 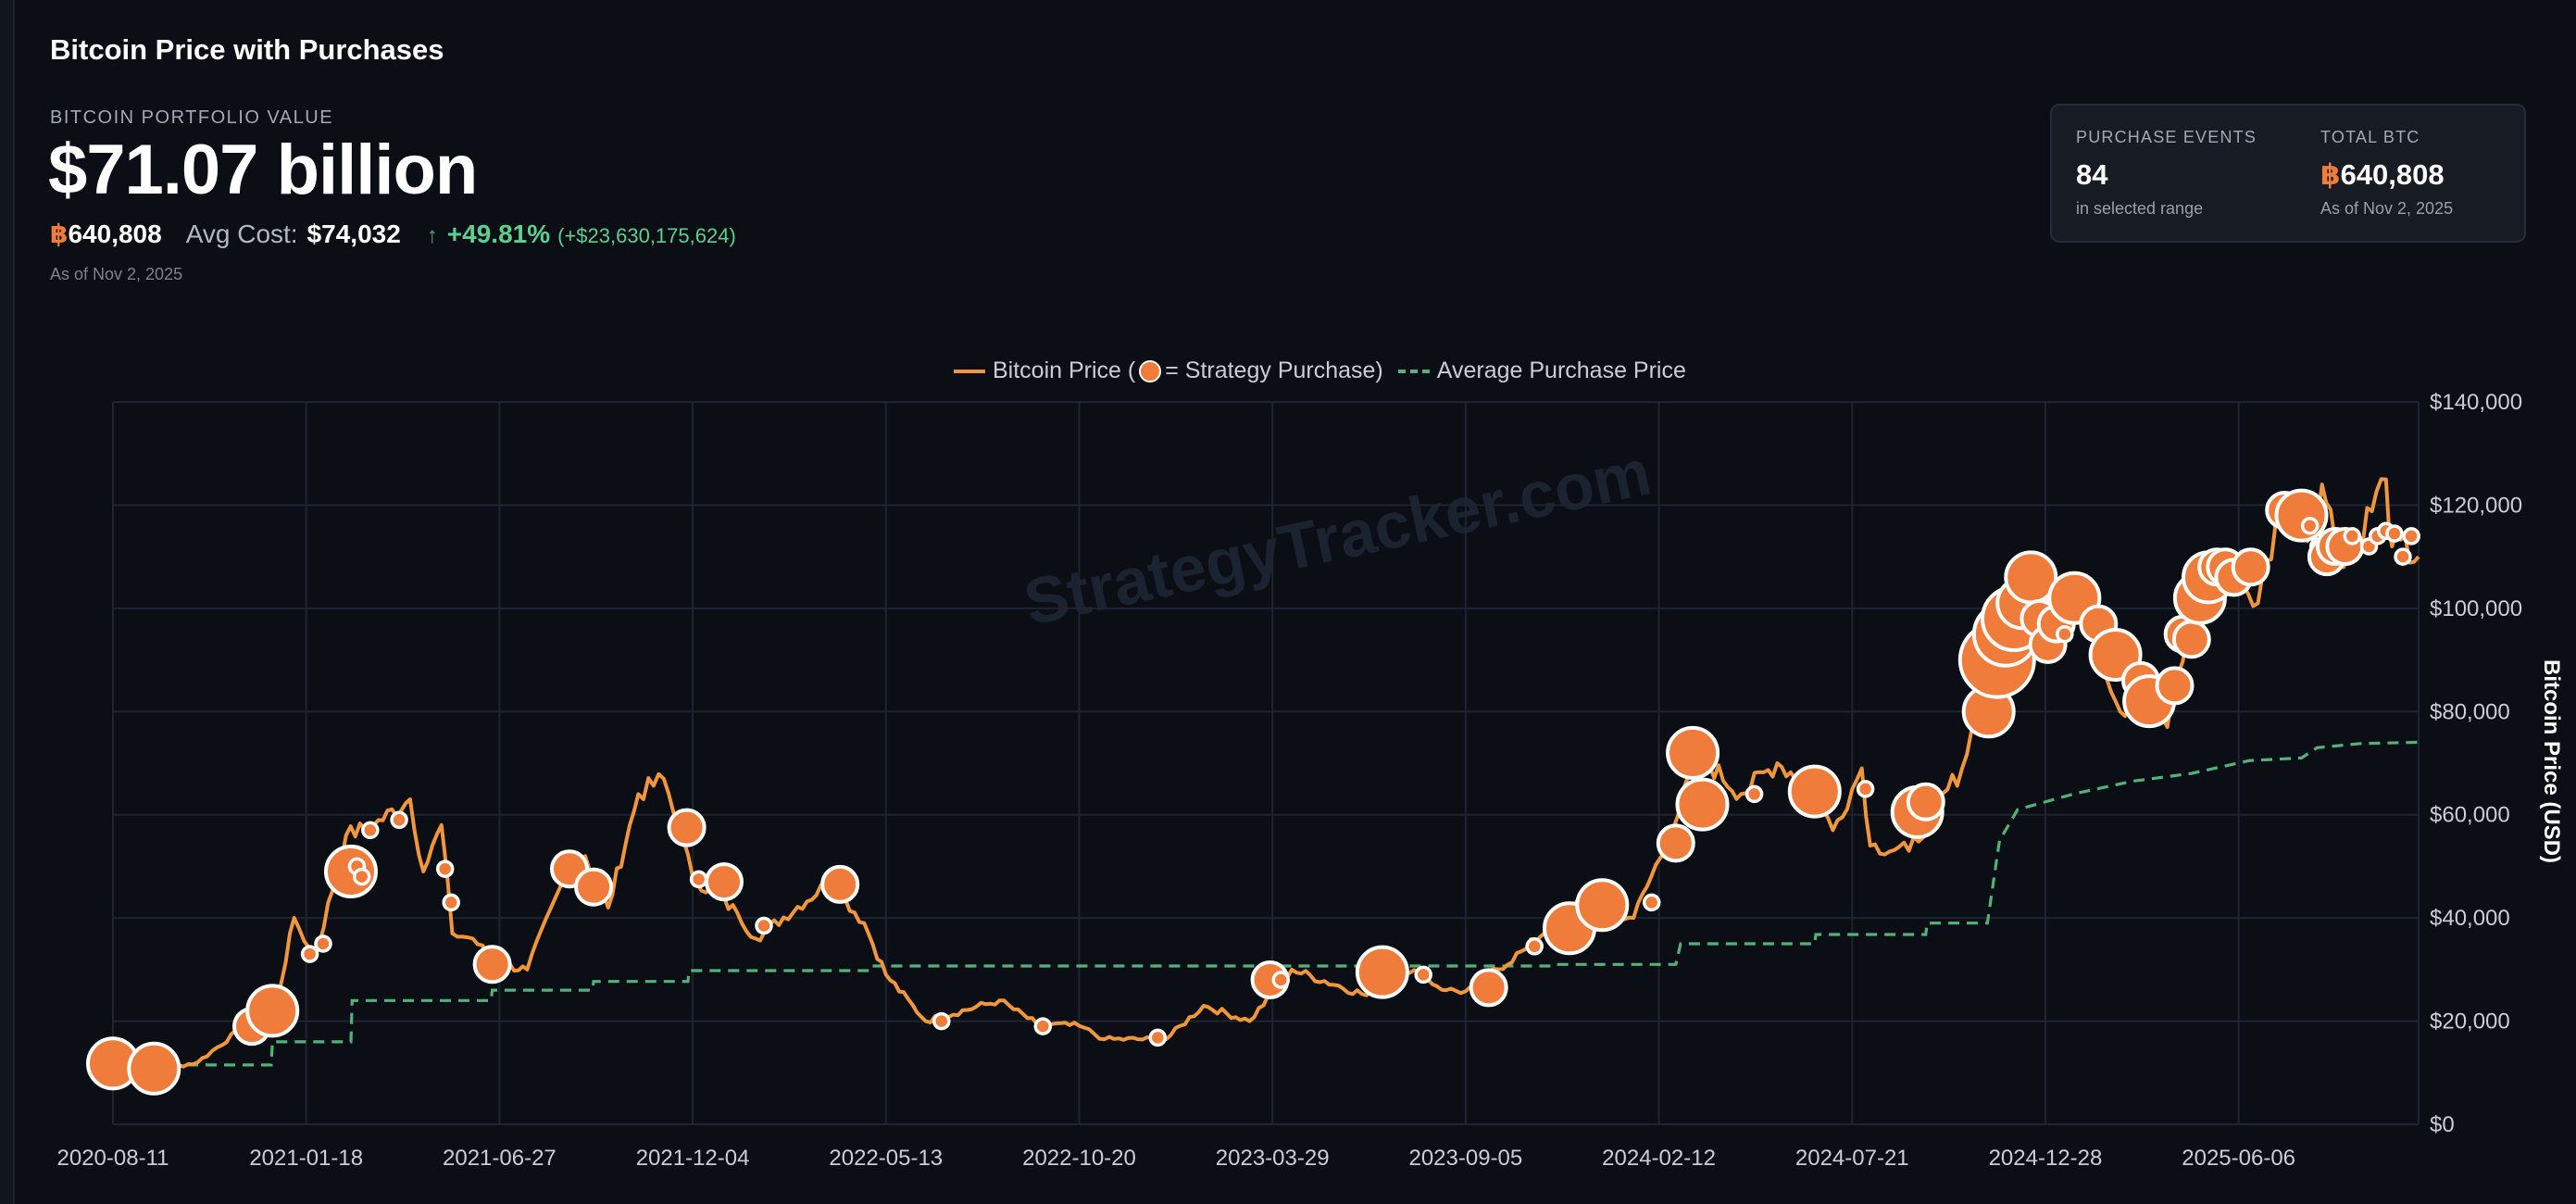 I want to click on purchase-events-label: PURCHASE EVENTS, so click(x=2166, y=137).